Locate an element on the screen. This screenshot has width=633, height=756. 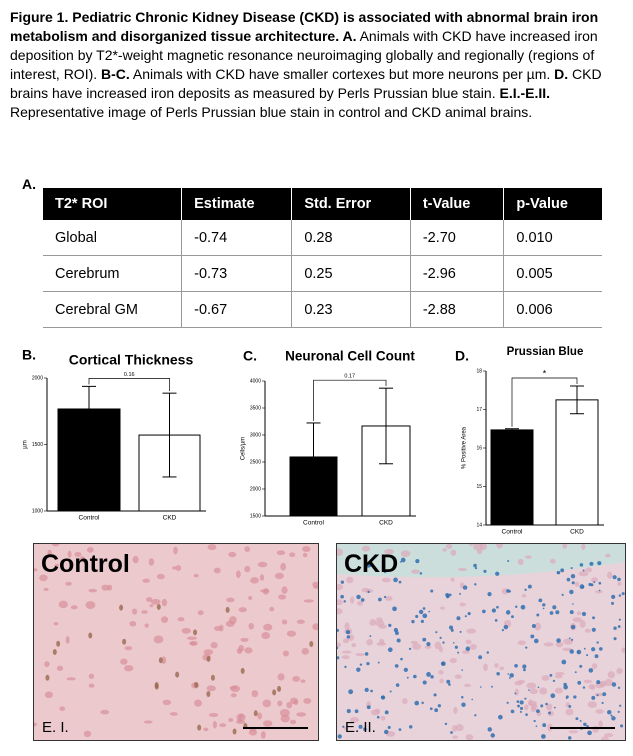
y-tick-label: 16 is located at coordinates (479, 448).